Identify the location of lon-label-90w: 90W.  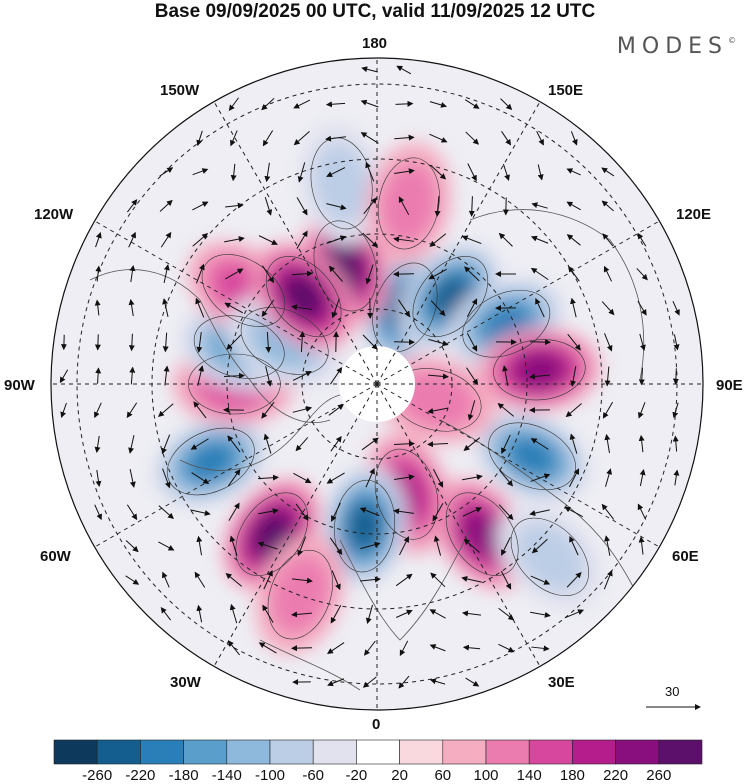
(19, 385).